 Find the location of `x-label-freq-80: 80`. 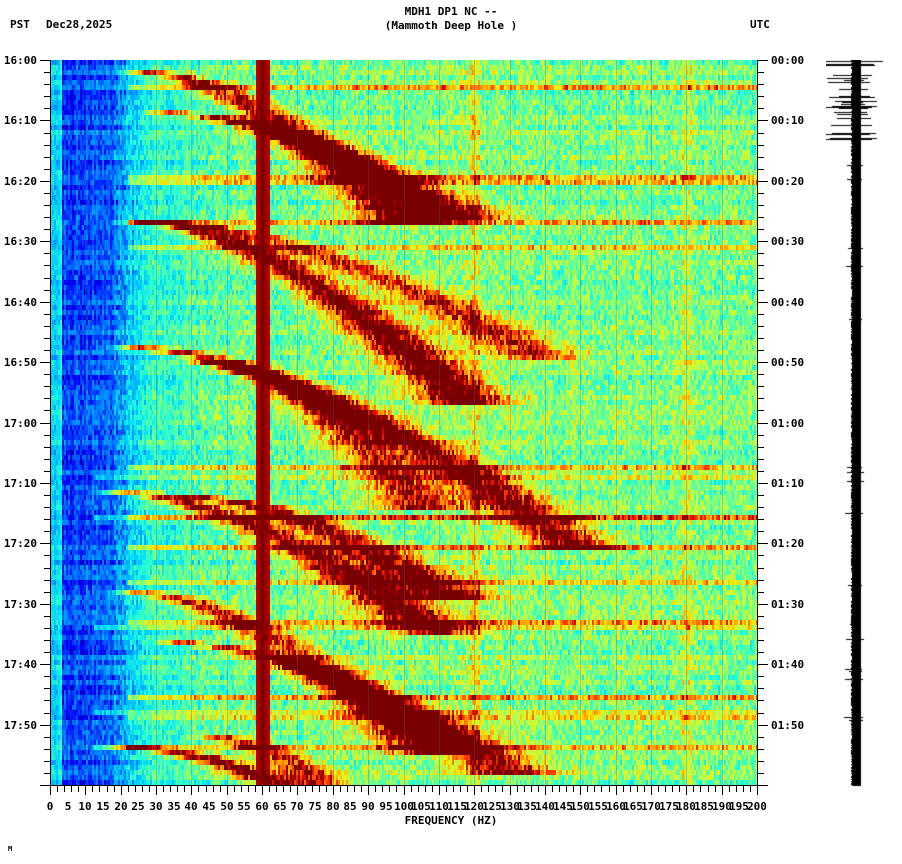

x-label-freq-80: 80 is located at coordinates (333, 806).